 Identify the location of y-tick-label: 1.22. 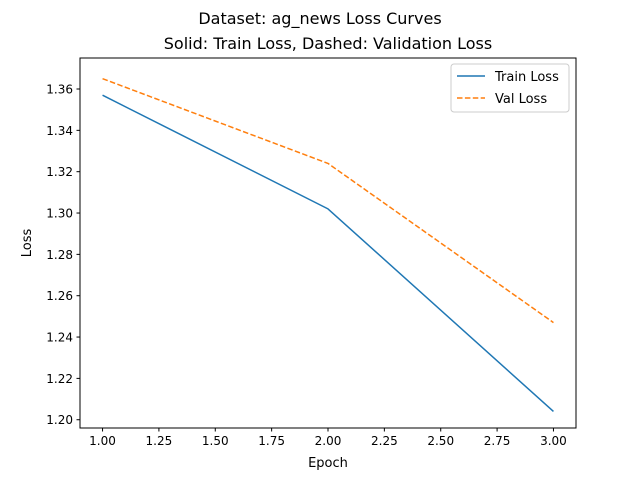
(59, 379).